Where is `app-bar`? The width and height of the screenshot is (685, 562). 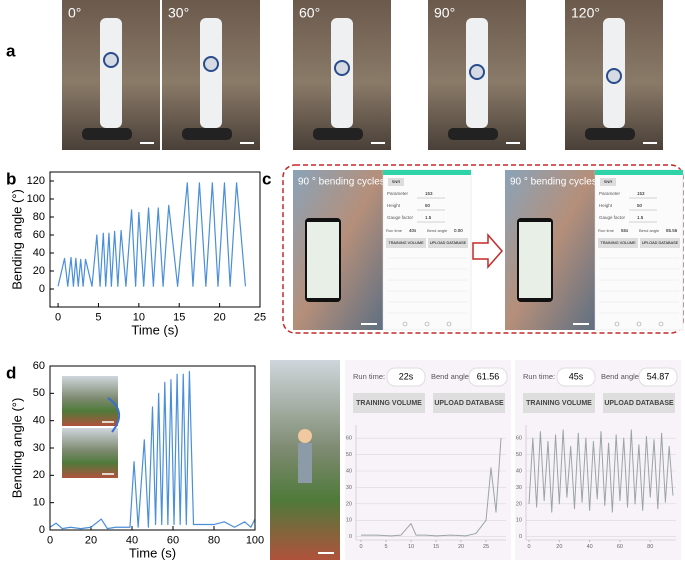
app-bar is located at coordinates (639, 172).